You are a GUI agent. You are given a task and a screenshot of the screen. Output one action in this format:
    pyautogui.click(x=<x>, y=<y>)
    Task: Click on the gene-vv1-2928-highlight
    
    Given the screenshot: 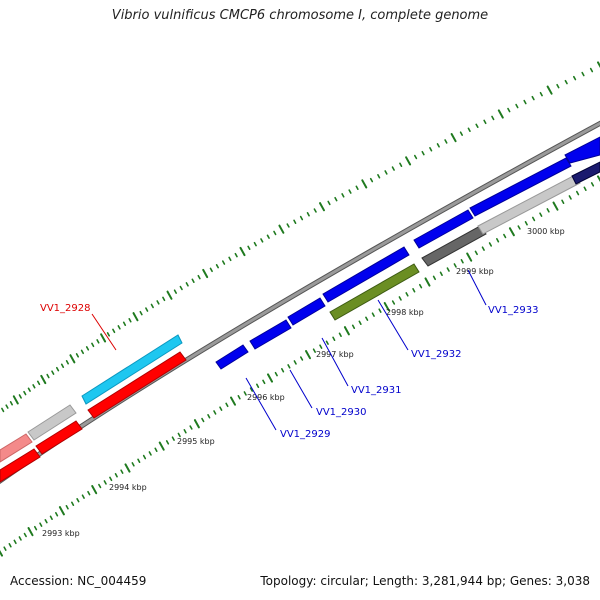 What is the action you would take?
    pyautogui.click(x=132, y=369)
    